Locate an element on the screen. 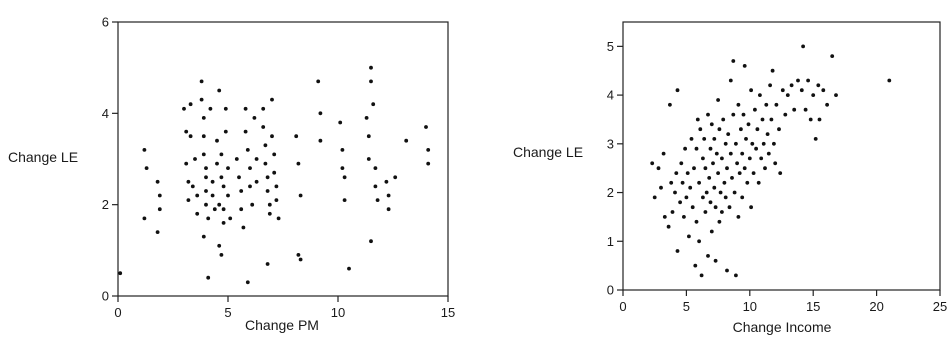 The image size is (951, 353). y-tick-label-income-5: 5 is located at coordinates (610, 46).